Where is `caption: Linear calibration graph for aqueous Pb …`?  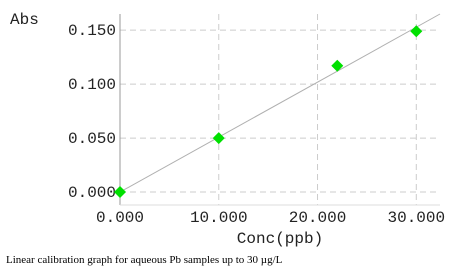
caption: Linear calibration graph for aqueous Pb … is located at coordinates (144, 260).